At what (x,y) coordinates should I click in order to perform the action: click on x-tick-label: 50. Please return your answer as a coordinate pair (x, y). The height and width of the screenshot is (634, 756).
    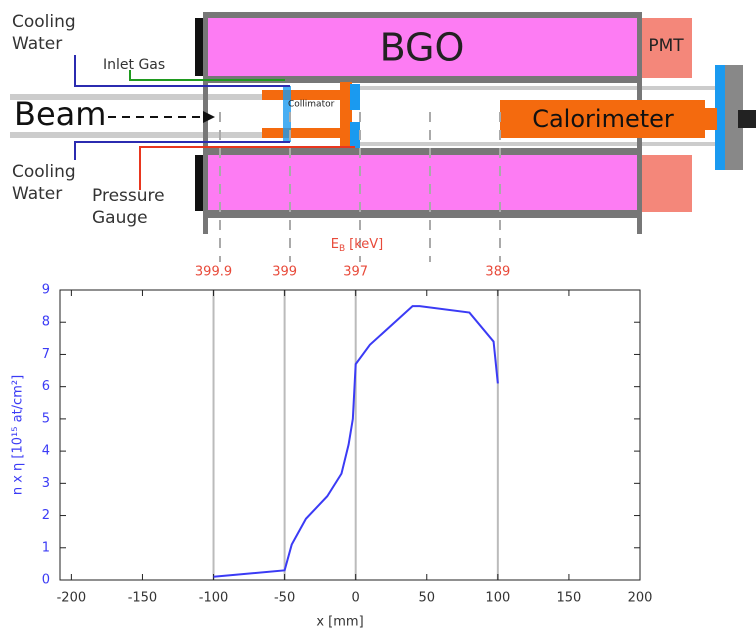
    Looking at the image, I should click on (426, 598).